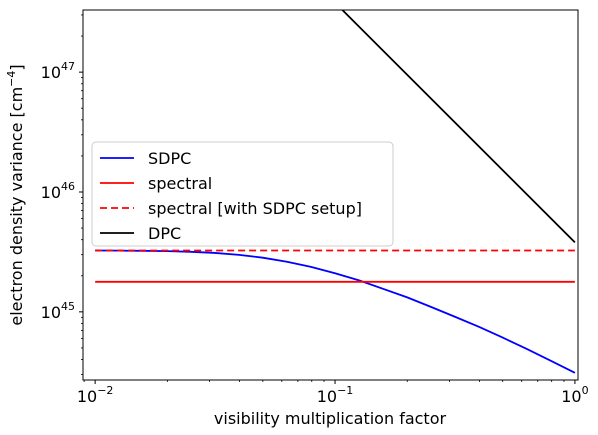 The width and height of the screenshot is (598, 435). Describe the element at coordinates (15, 194) in the screenshot. I see `y-axis-label: electron density variance [cm−4]` at that location.